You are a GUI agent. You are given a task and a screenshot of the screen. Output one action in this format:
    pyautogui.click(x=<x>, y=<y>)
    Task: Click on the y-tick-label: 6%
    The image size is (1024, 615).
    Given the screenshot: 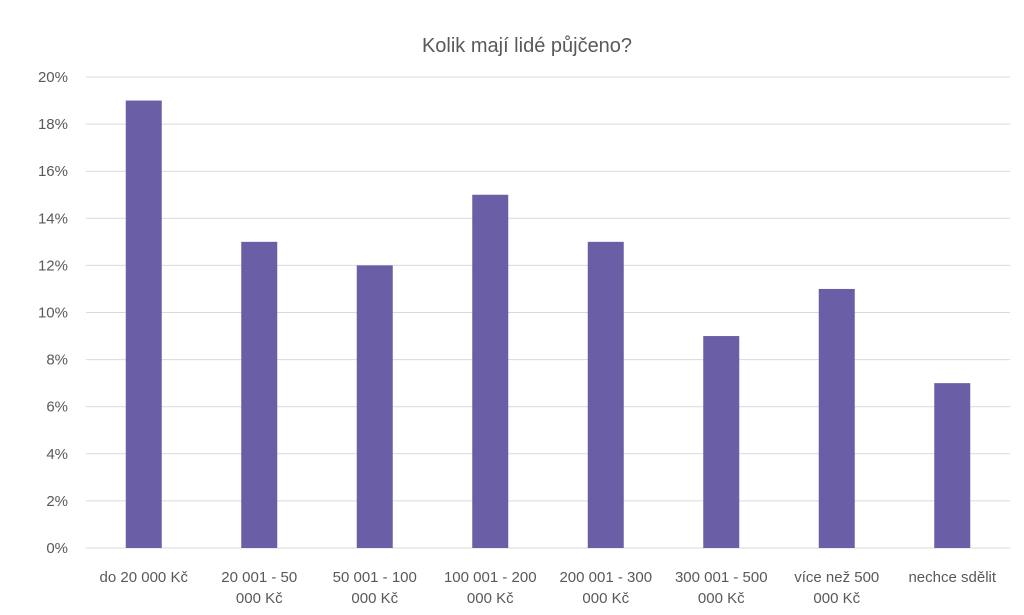 What is the action you would take?
    pyautogui.click(x=57, y=407)
    